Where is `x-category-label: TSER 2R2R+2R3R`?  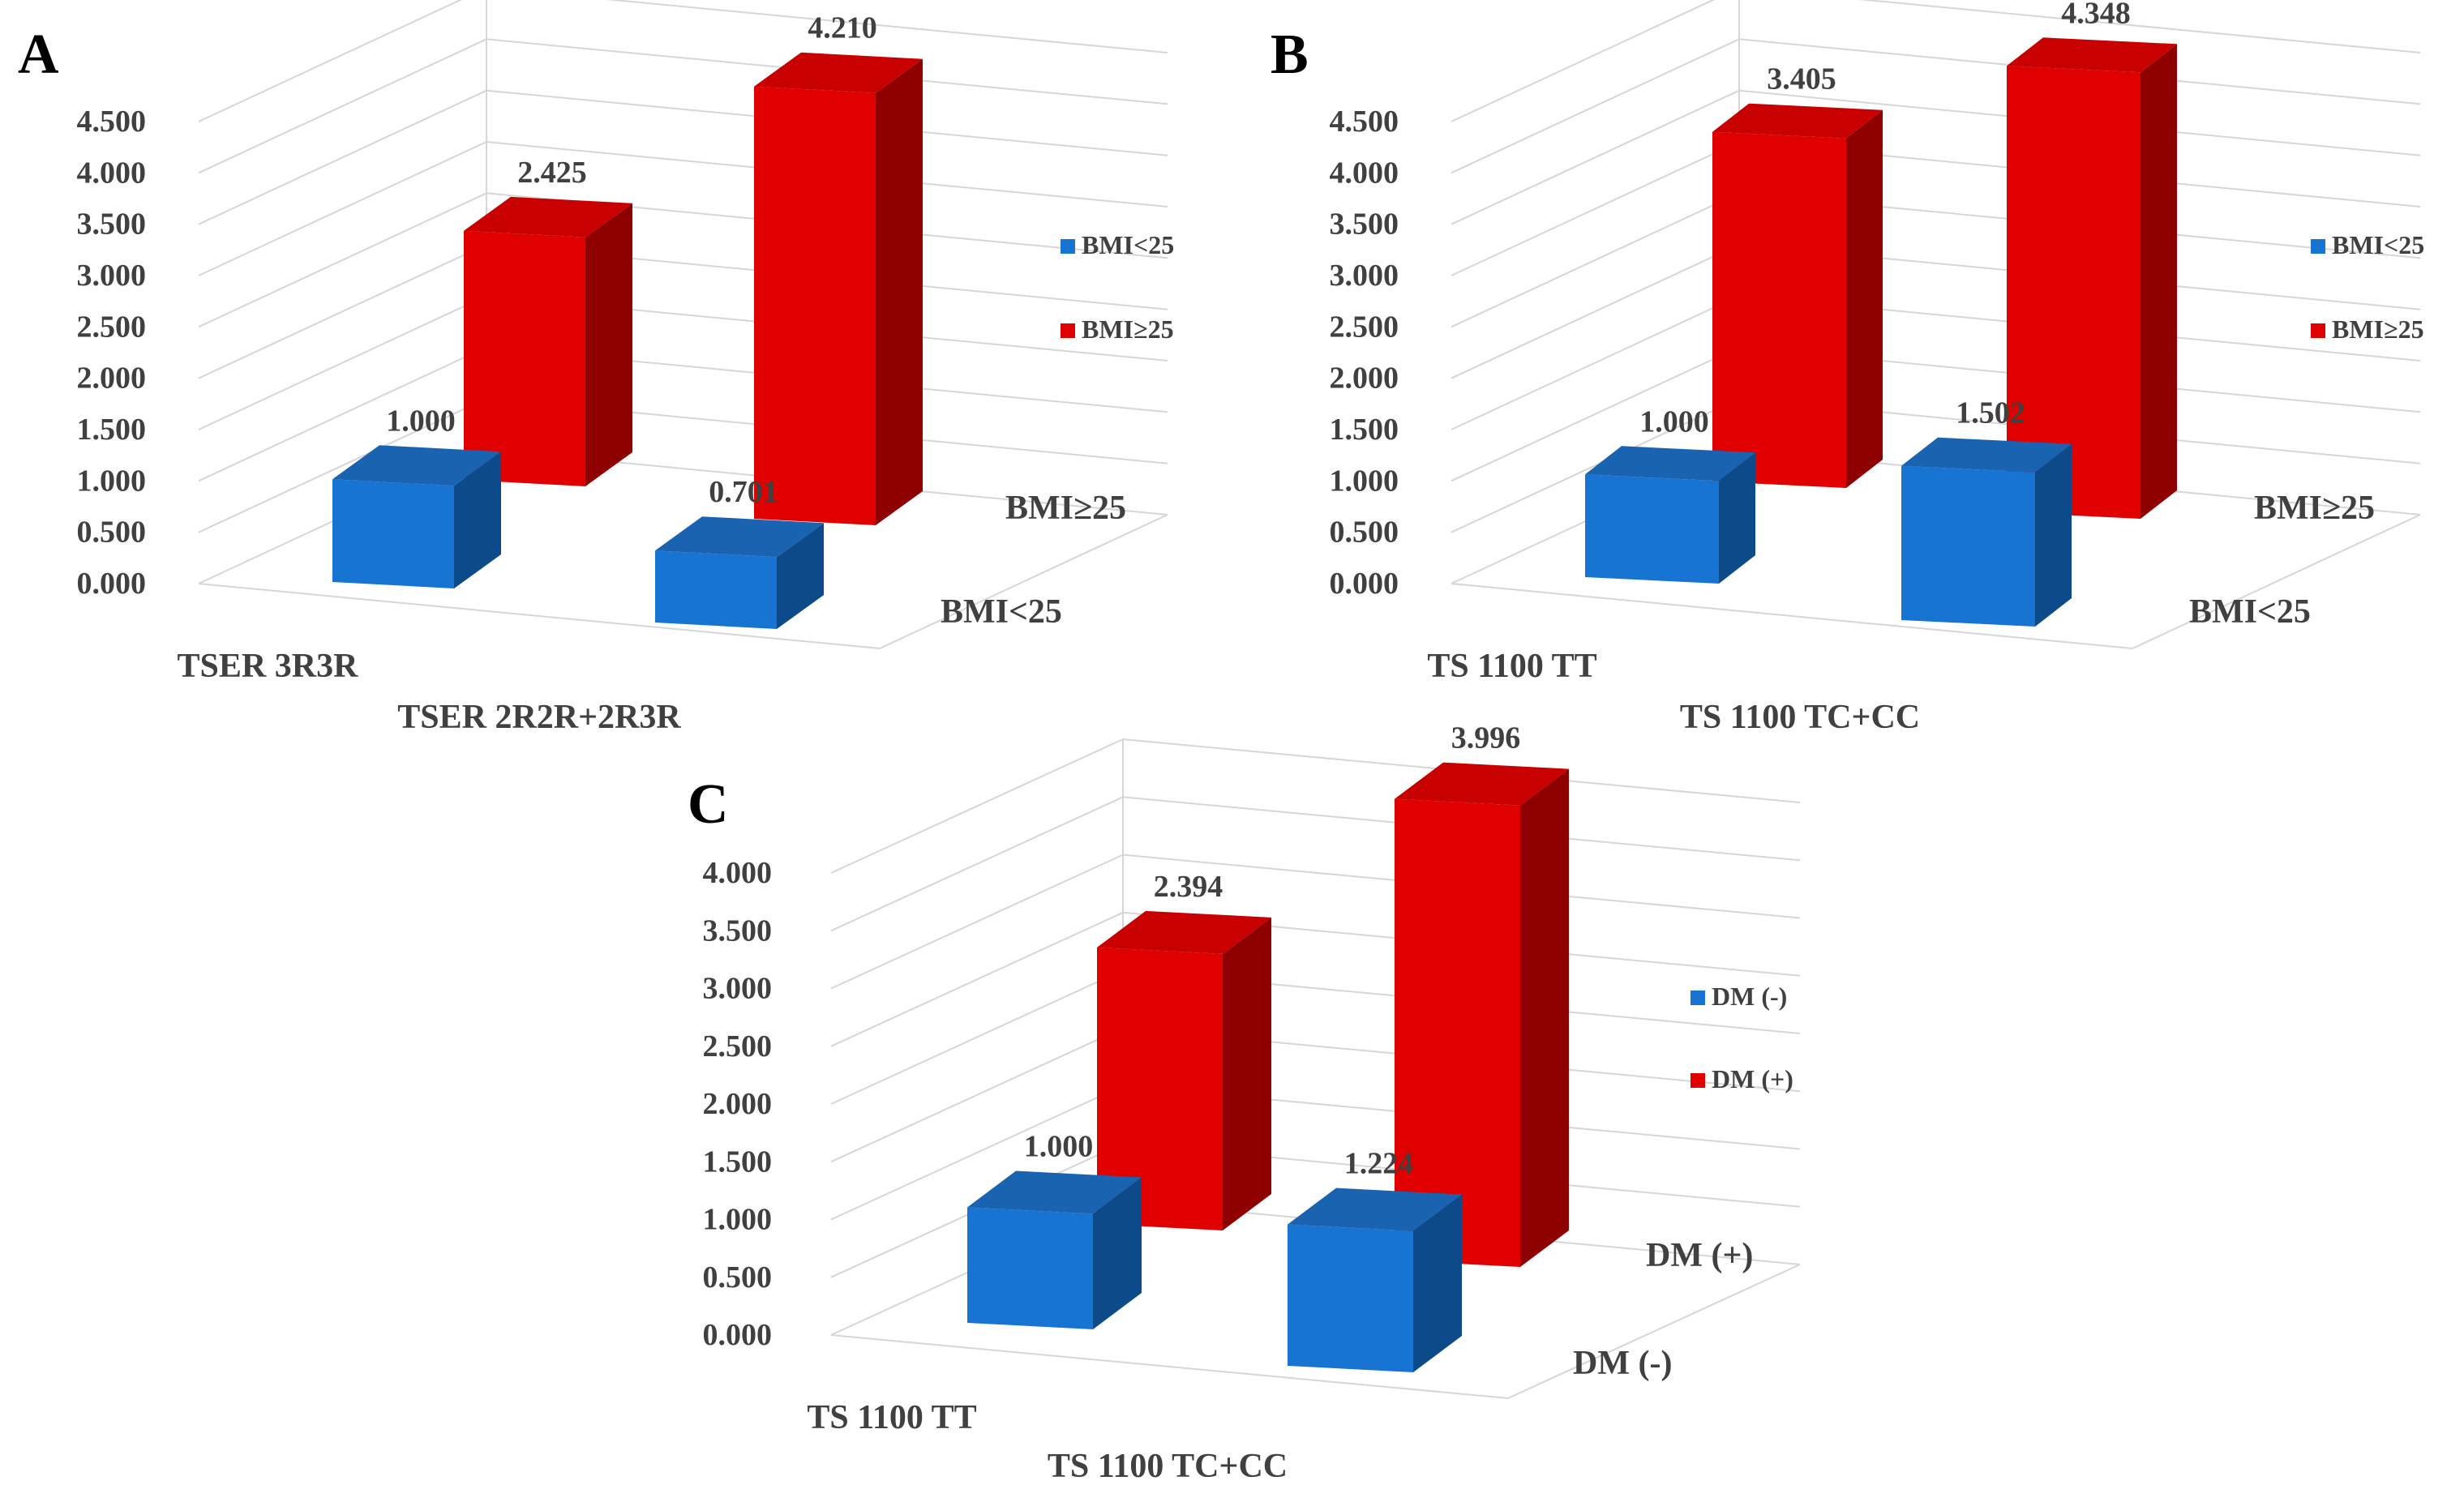 x-category-label: TSER 2R2R+2R3R is located at coordinates (539, 717).